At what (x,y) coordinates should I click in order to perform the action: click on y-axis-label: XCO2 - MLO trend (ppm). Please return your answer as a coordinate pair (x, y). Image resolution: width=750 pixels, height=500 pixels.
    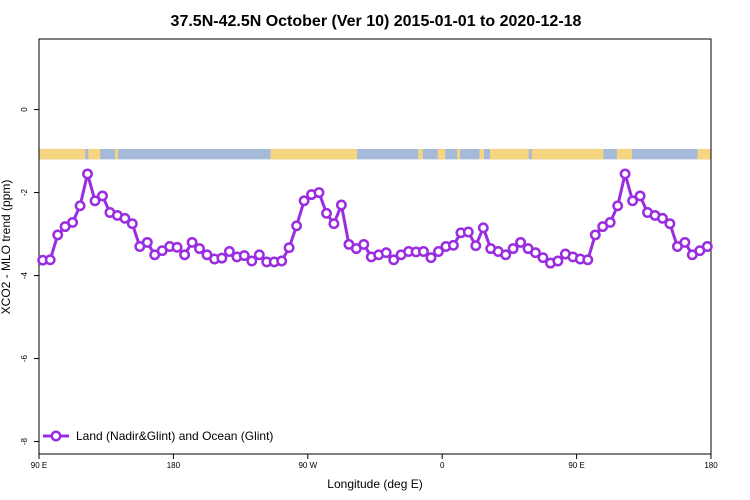
    Looking at the image, I should click on (6, 247).